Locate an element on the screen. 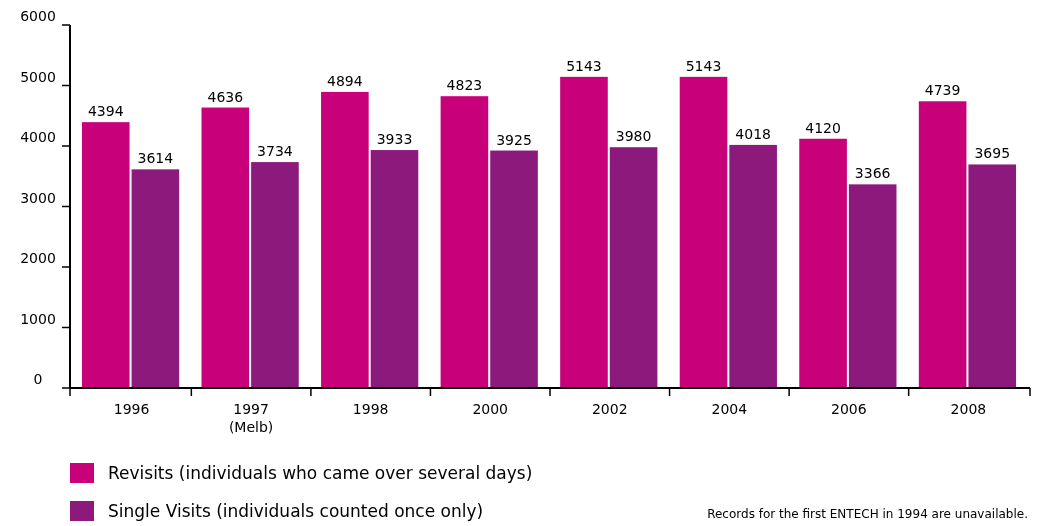  y-tick-label: 4000 is located at coordinates (38, 137).